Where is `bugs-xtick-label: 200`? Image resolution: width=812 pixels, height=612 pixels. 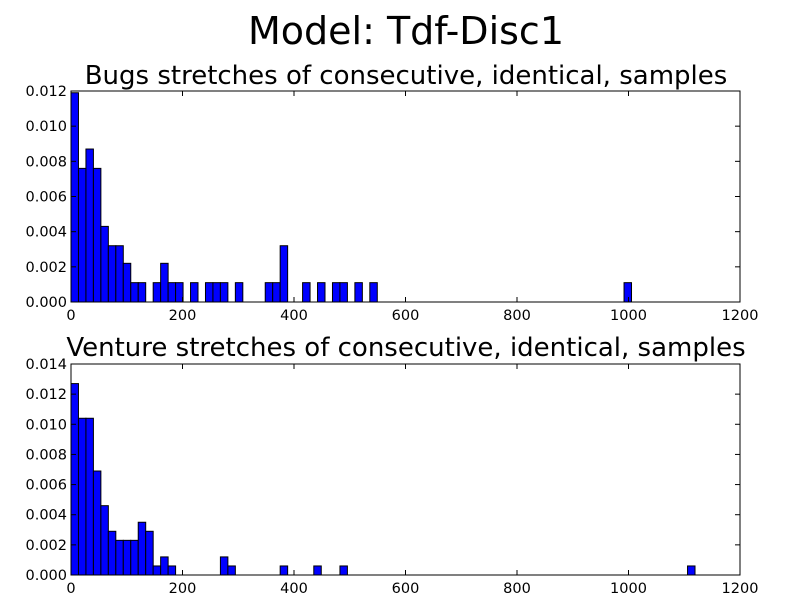
bugs-xtick-label: 200 is located at coordinates (183, 316).